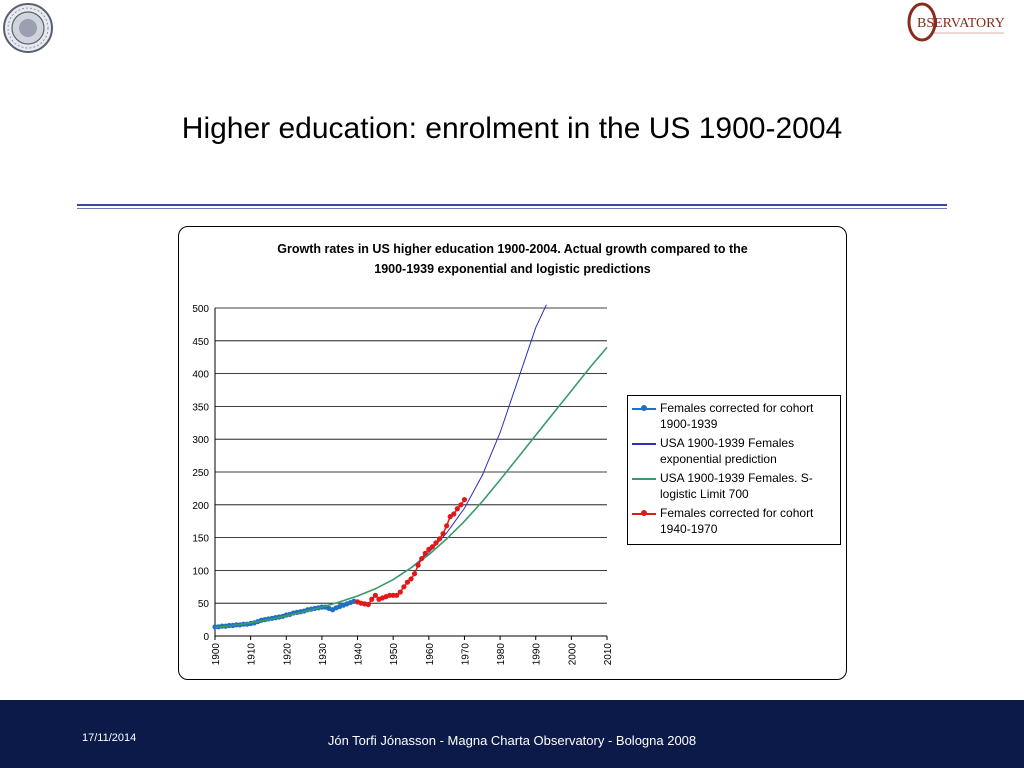 This screenshot has width=1024, height=768. I want to click on data-point-s4-1944, so click(372, 599).